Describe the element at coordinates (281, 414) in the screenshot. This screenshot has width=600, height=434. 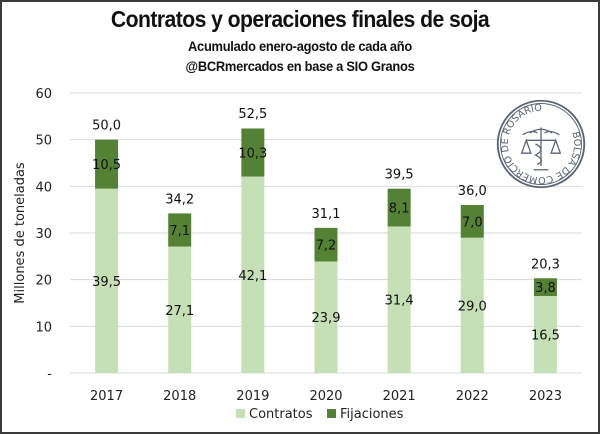
I see `legend-label-contratos: Contratos` at that location.